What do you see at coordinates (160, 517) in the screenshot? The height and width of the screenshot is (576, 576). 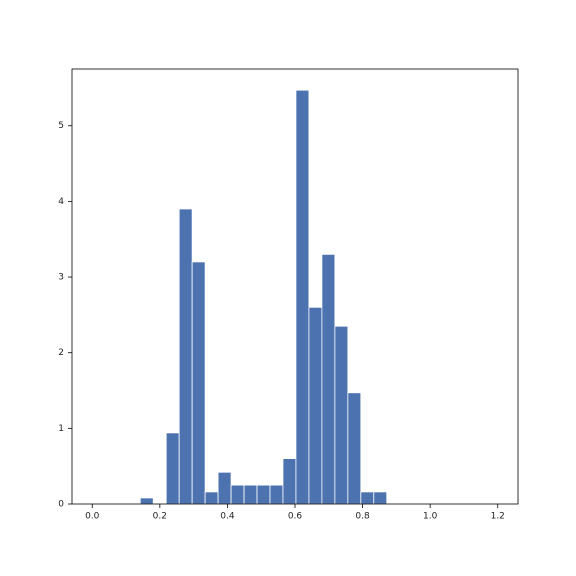 I see `x-tick-label: 0.2` at bounding box center [160, 517].